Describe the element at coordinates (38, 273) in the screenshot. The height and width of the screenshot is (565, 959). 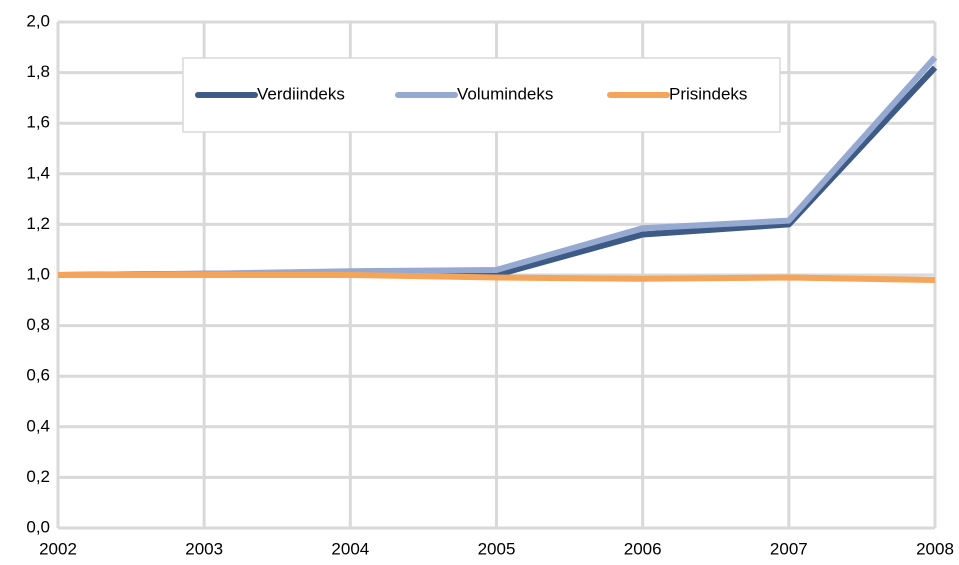
I see `y-tick-label: 1,0` at that location.